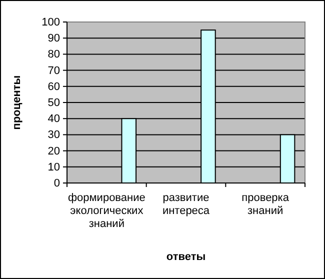  Describe the element at coordinates (266, 204) in the screenshot. I see `x-tick-label: проверка знаний` at that location.